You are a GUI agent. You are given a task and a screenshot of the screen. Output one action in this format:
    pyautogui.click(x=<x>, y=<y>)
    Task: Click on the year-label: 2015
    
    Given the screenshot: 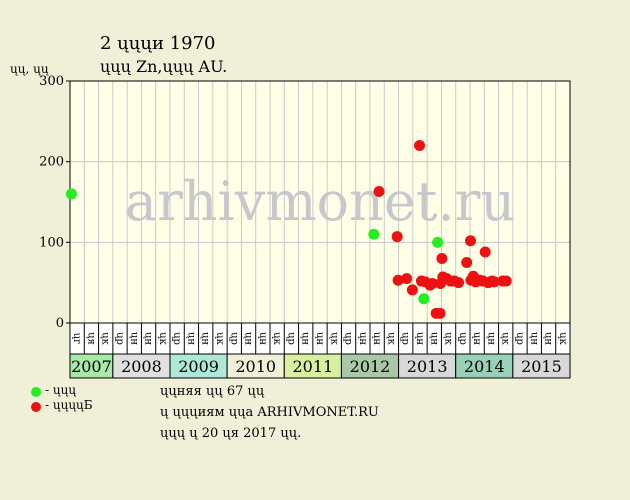 What is the action you would take?
    pyautogui.click(x=541, y=366)
    